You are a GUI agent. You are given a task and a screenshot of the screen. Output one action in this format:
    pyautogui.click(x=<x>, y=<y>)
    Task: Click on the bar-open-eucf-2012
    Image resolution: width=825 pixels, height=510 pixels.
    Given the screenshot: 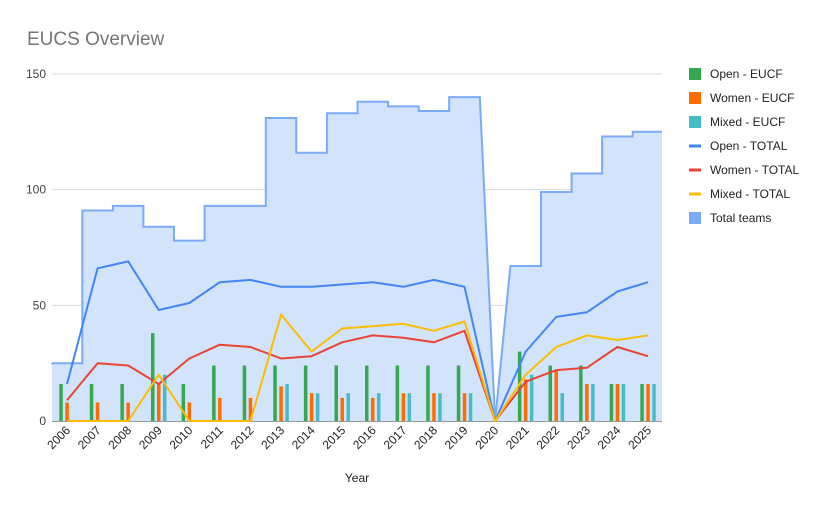 What is the action you would take?
    pyautogui.click(x=244, y=393)
    